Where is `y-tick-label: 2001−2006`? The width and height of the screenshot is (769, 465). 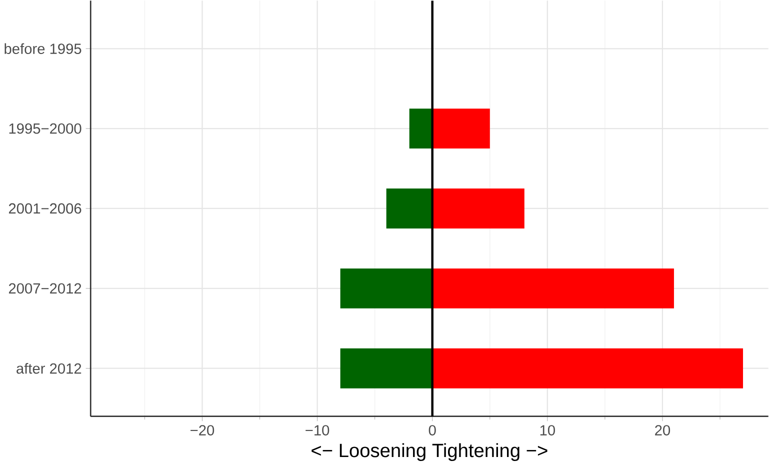
y-tick-label: 2001−2006 is located at coordinates (45, 208).